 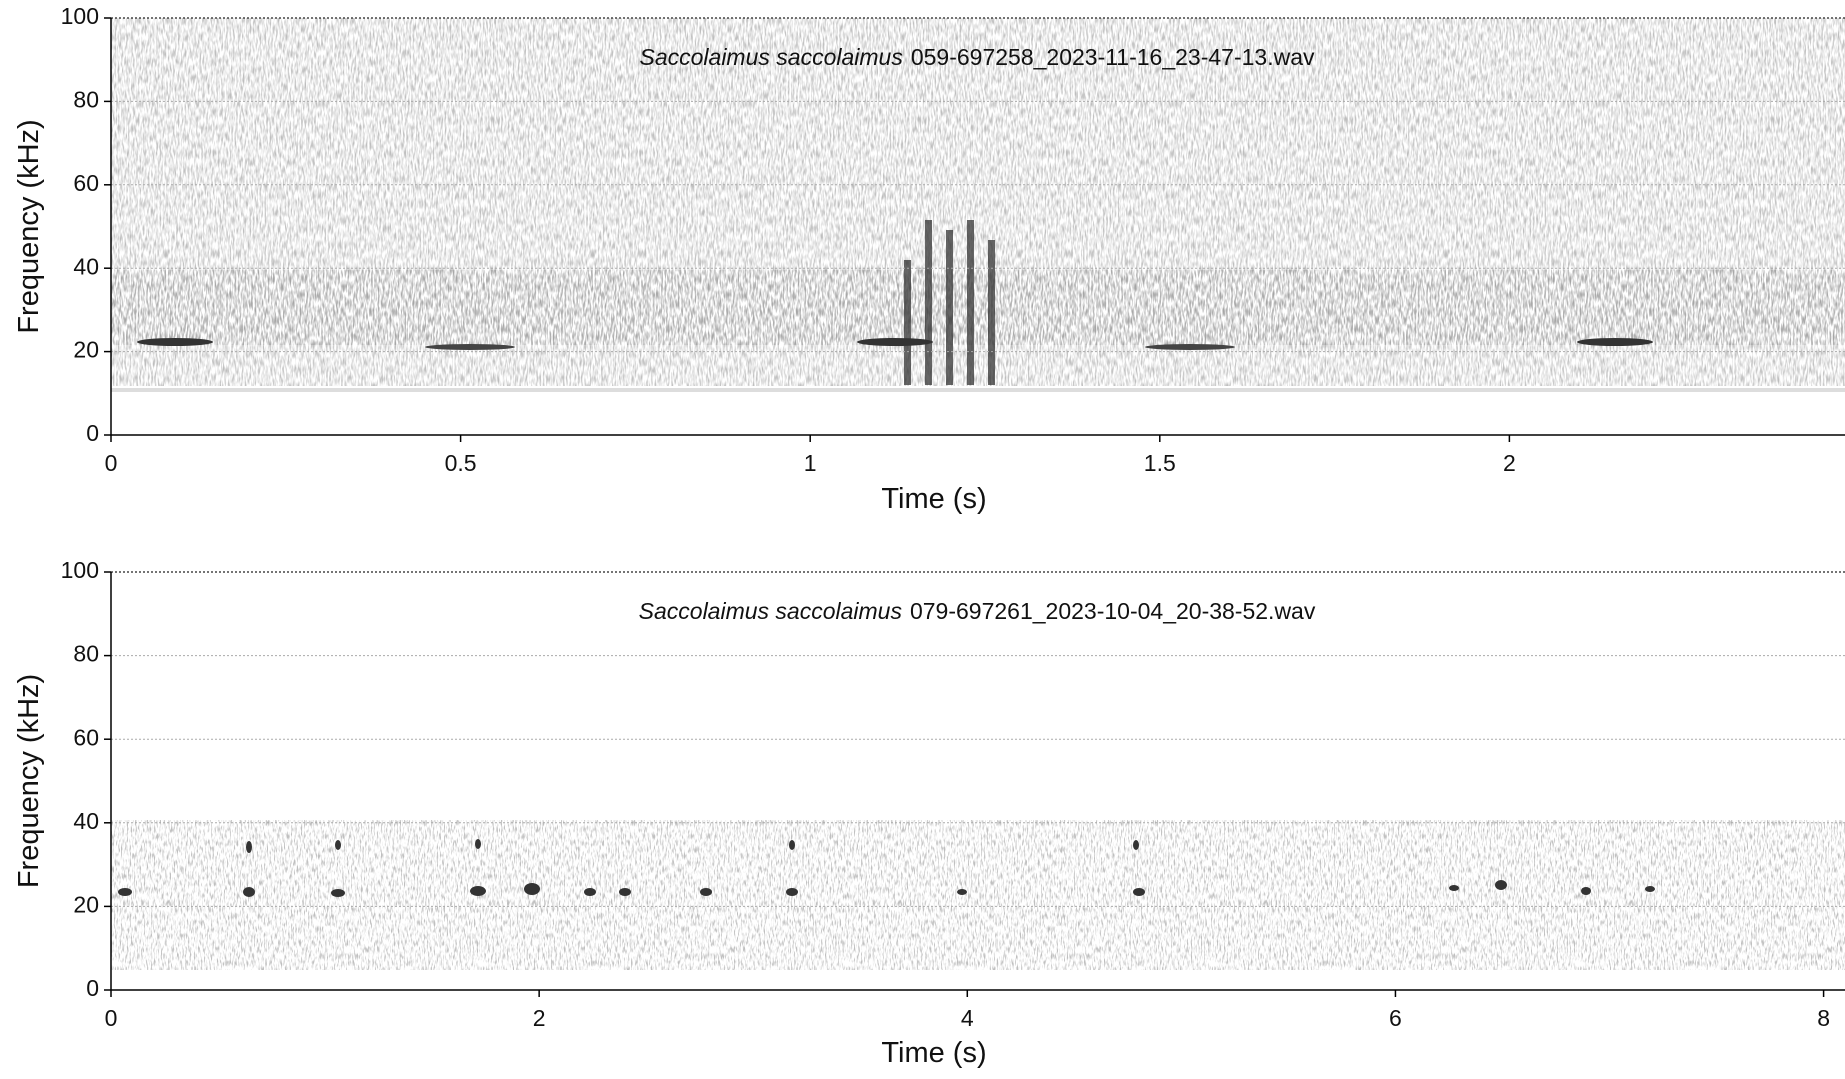 I want to click on noise-band, so click(x=978, y=307).